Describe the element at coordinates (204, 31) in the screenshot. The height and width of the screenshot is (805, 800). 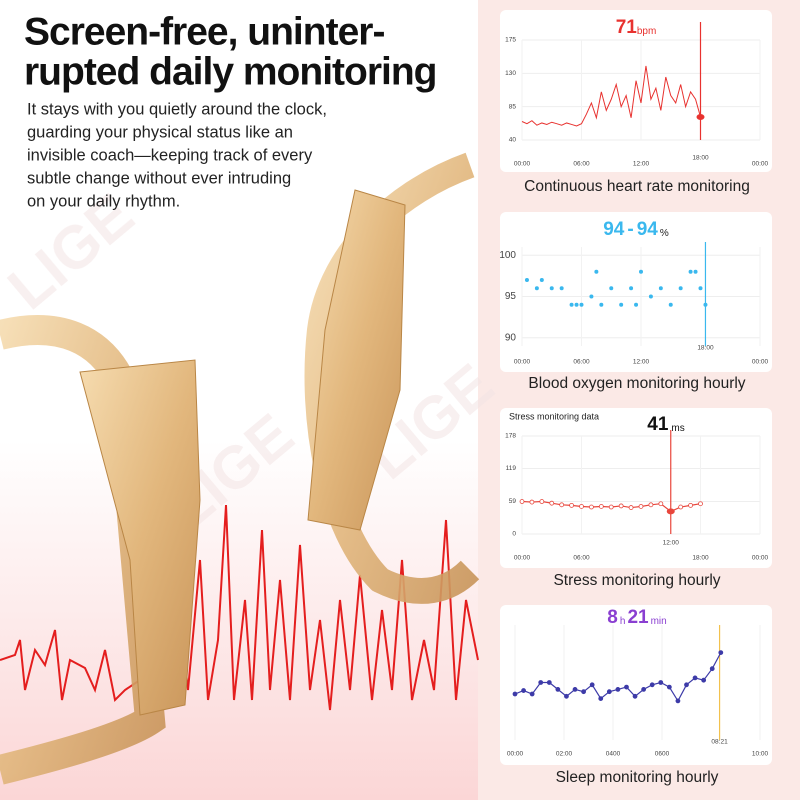
I see `headline: Screen-free, uninter-` at that location.